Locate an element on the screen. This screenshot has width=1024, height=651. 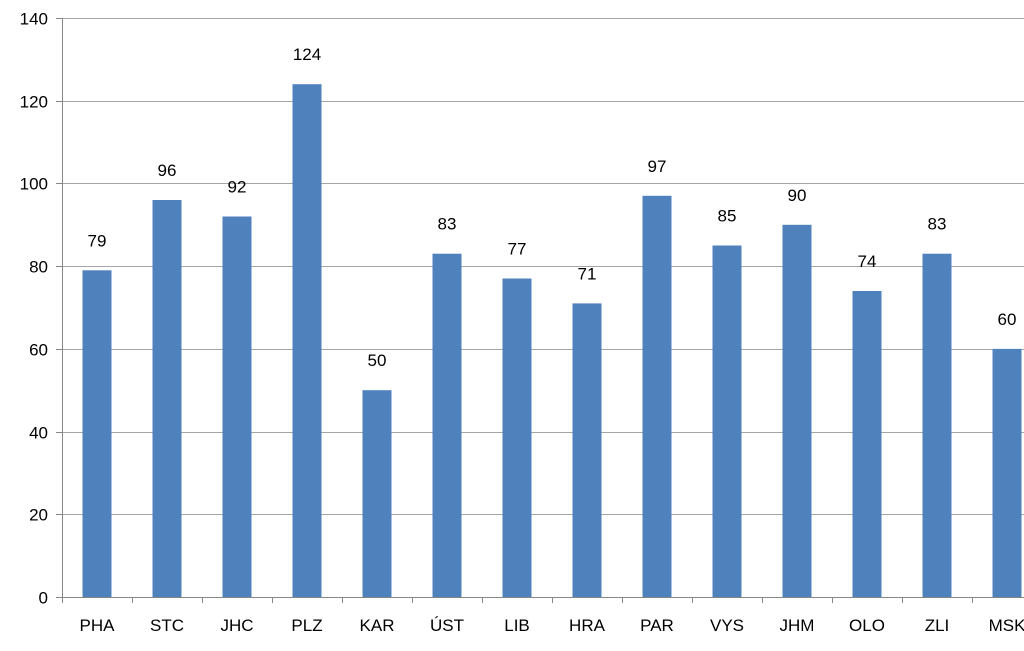
y-tick-label: 80 is located at coordinates (38, 267).